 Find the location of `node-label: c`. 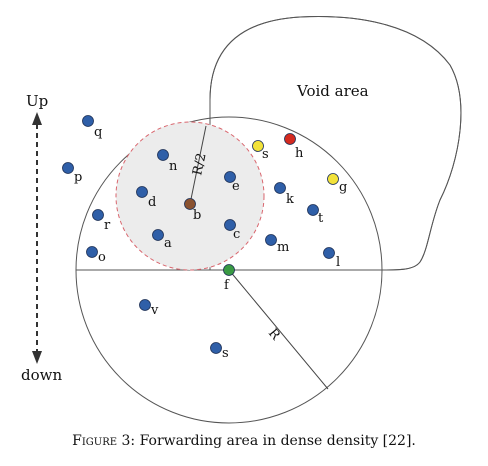

node-label: c is located at coordinates (236, 234).